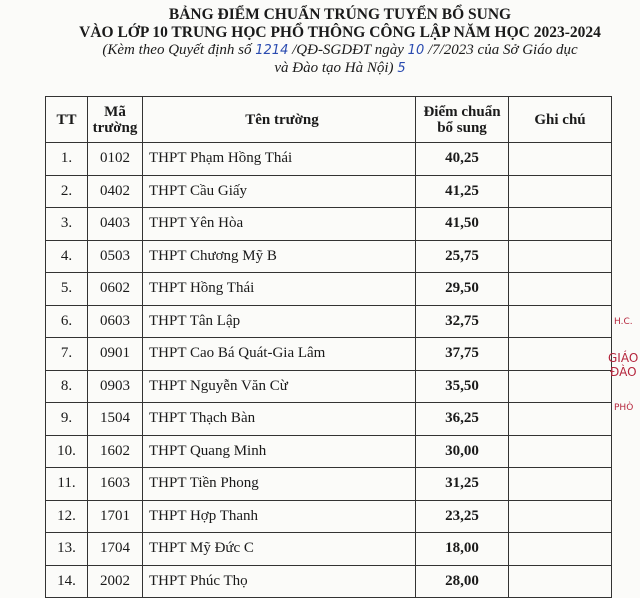 The width and height of the screenshot is (640, 598). What do you see at coordinates (66, 119) in the screenshot?
I see `column-header-tt: TT` at bounding box center [66, 119].